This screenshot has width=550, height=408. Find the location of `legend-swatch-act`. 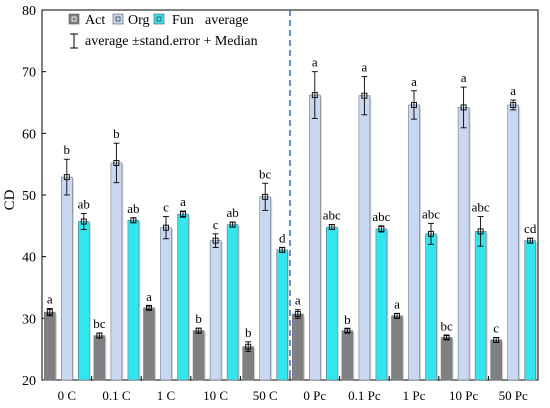

legend-swatch-act is located at coordinates (74, 19).